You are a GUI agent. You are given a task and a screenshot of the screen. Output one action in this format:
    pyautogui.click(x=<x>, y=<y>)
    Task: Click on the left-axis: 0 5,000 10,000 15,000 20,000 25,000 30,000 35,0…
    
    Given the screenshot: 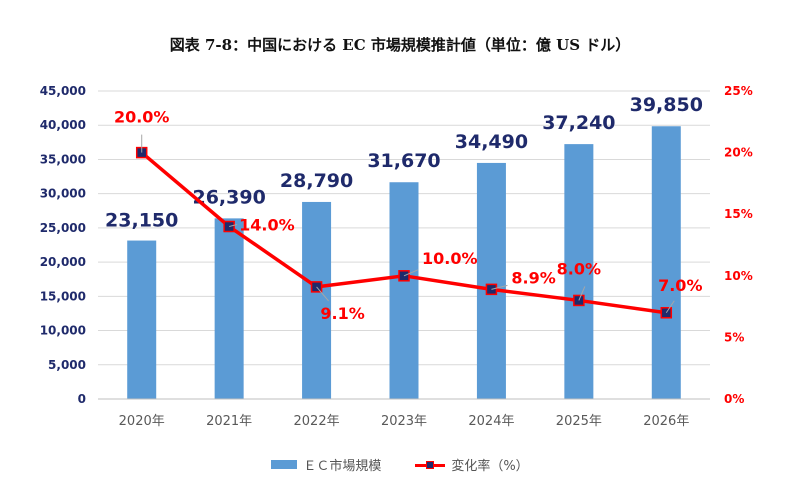 What is the action you would take?
    pyautogui.click(x=63, y=245)
    